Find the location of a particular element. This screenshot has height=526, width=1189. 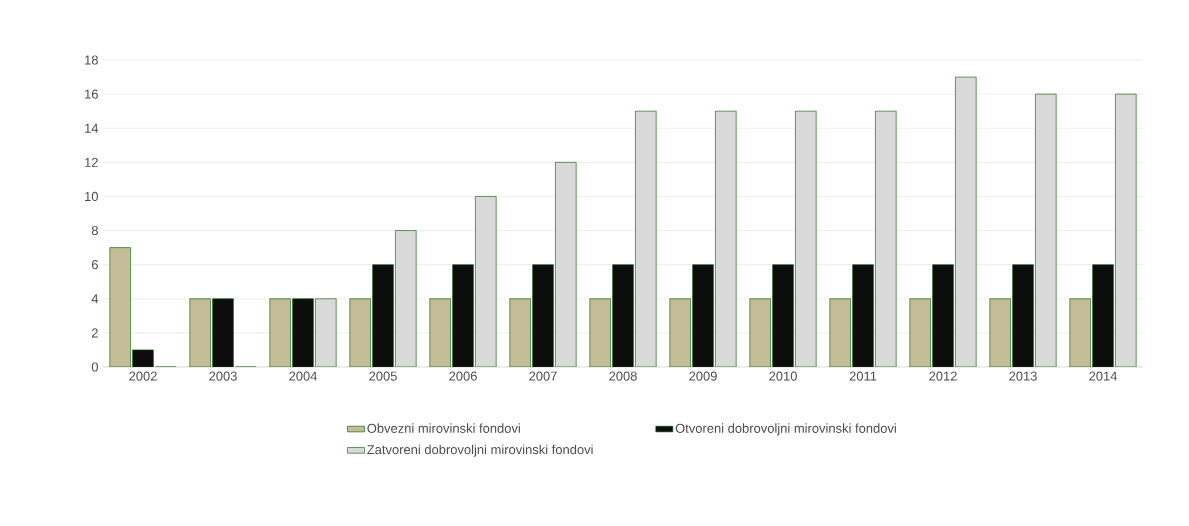

x-tick-label: 2003 is located at coordinates (223, 376).